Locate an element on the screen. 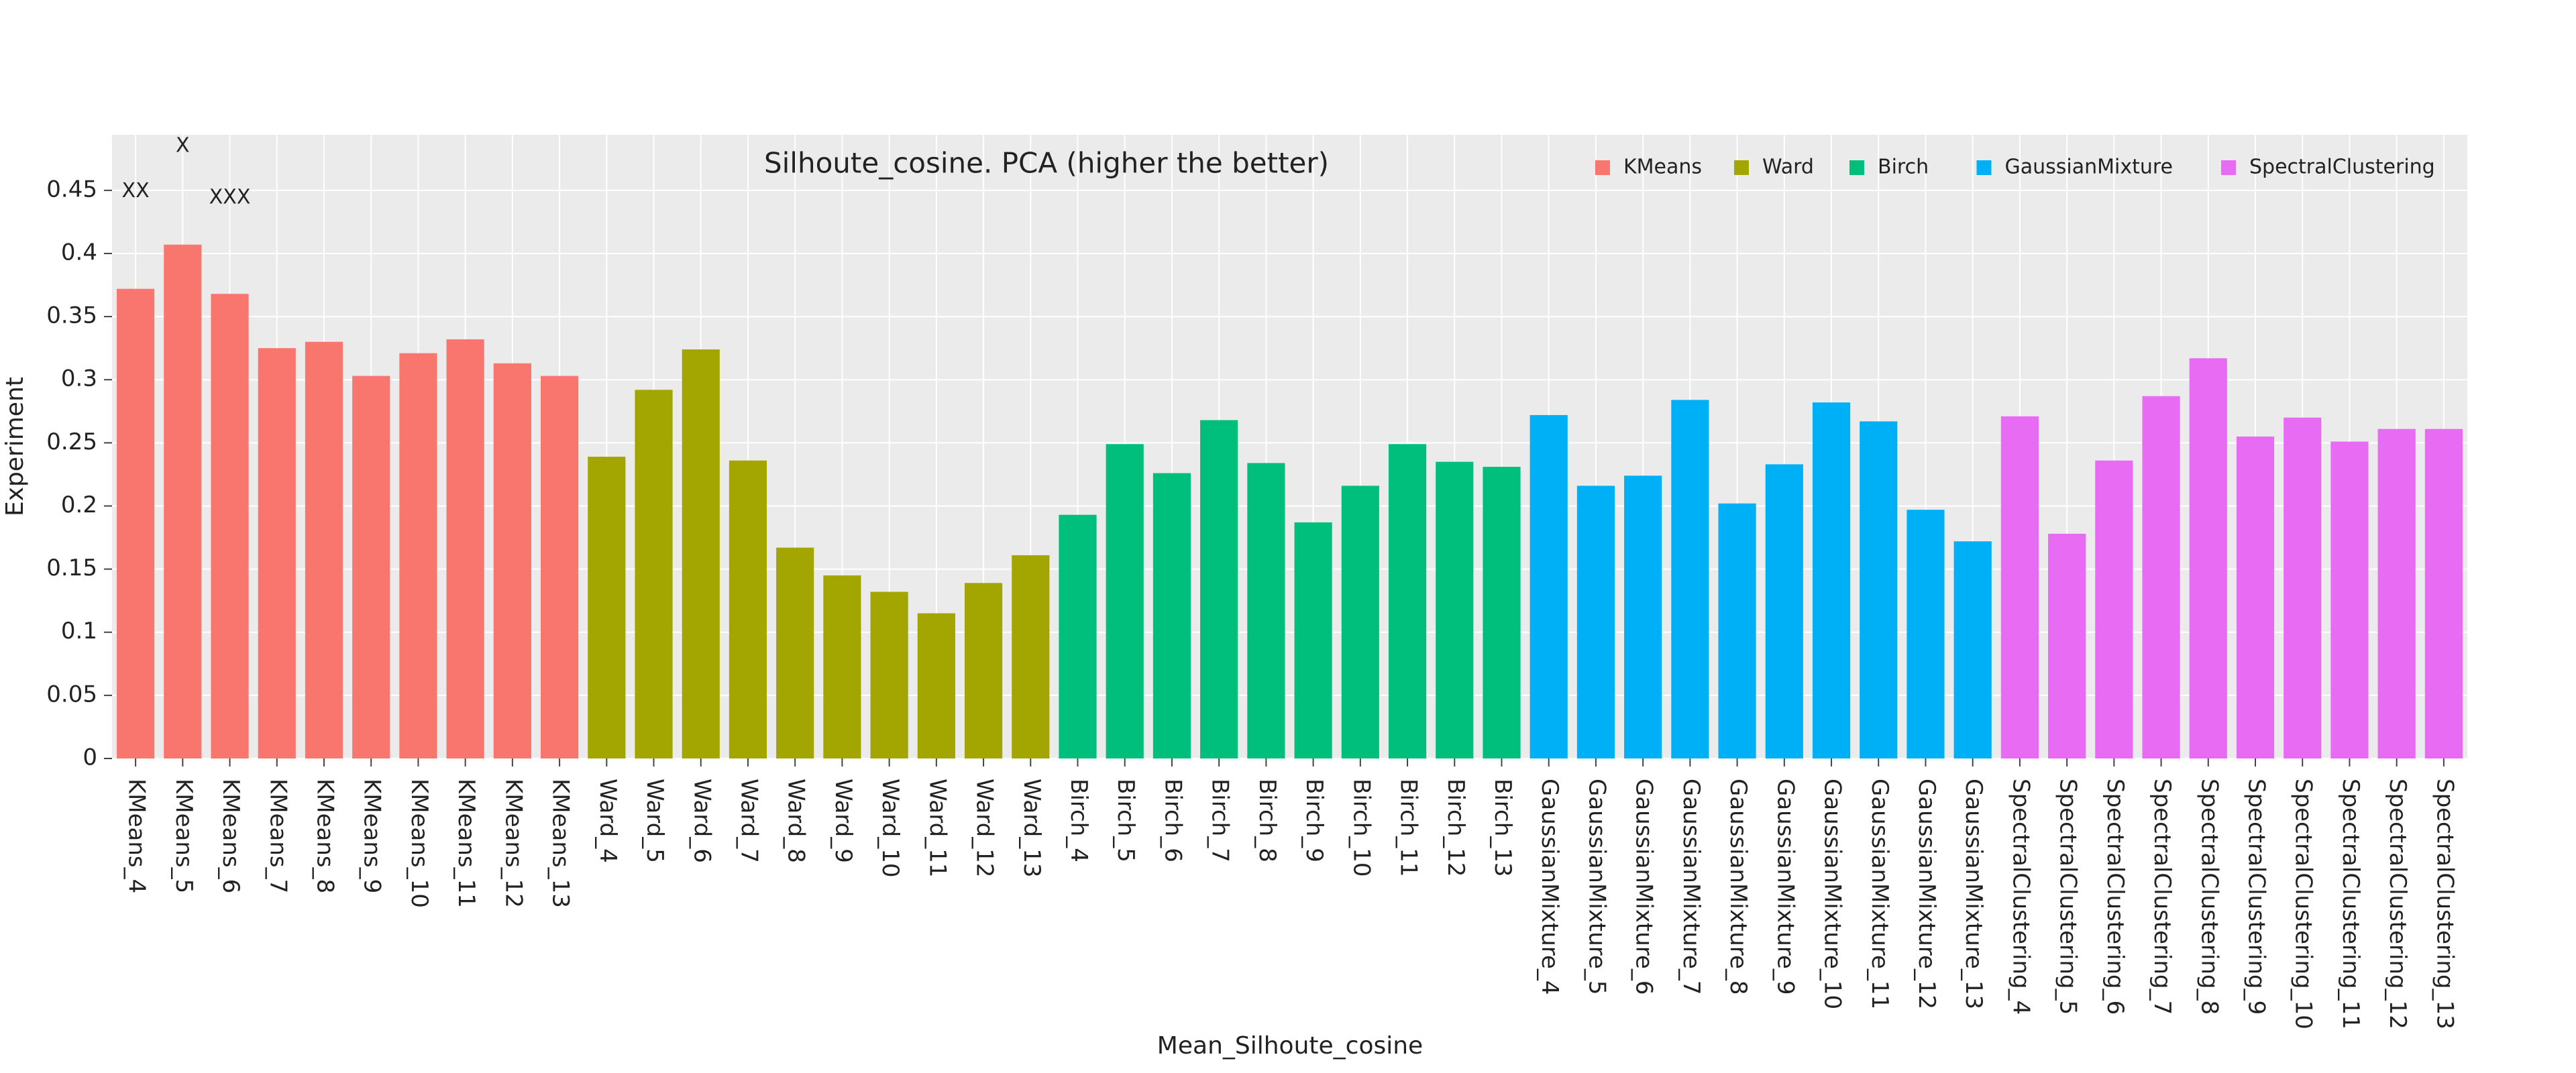 The height and width of the screenshot is (1073, 2576). x-tick-label: Ward_6 is located at coordinates (701, 821).